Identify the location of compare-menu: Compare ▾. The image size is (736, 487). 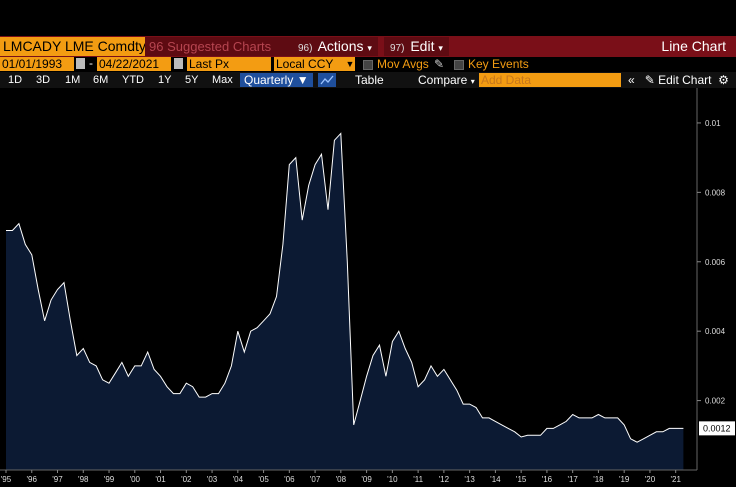
(446, 81).